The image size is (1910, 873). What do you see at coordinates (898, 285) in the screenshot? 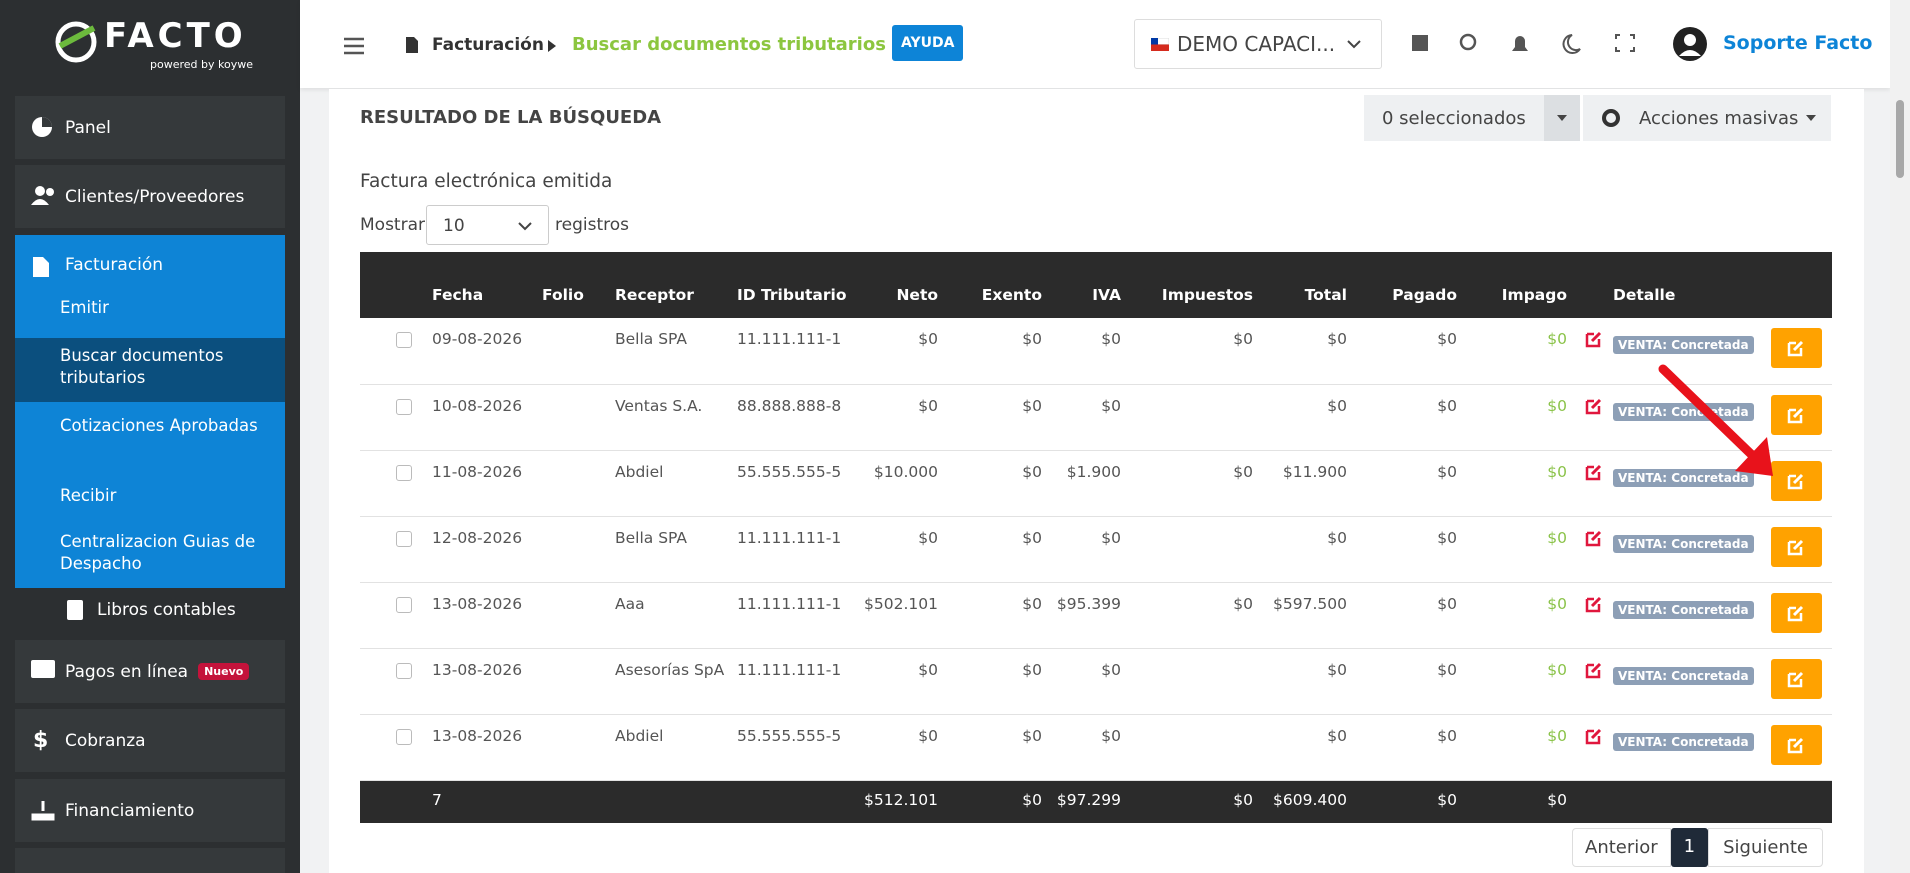
I see `header-cell: Neto` at bounding box center [898, 285].